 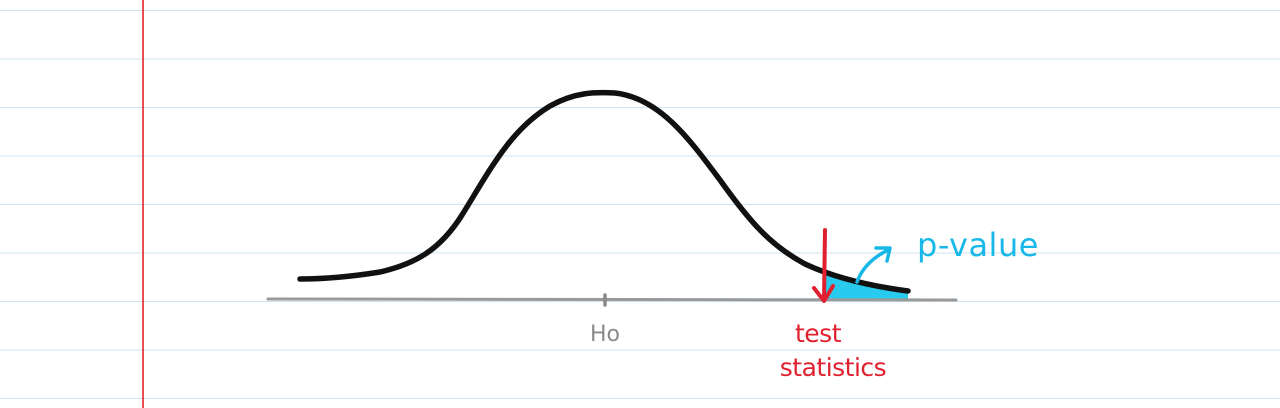 I want to click on test-statistic-arrow, so click(x=823, y=265).